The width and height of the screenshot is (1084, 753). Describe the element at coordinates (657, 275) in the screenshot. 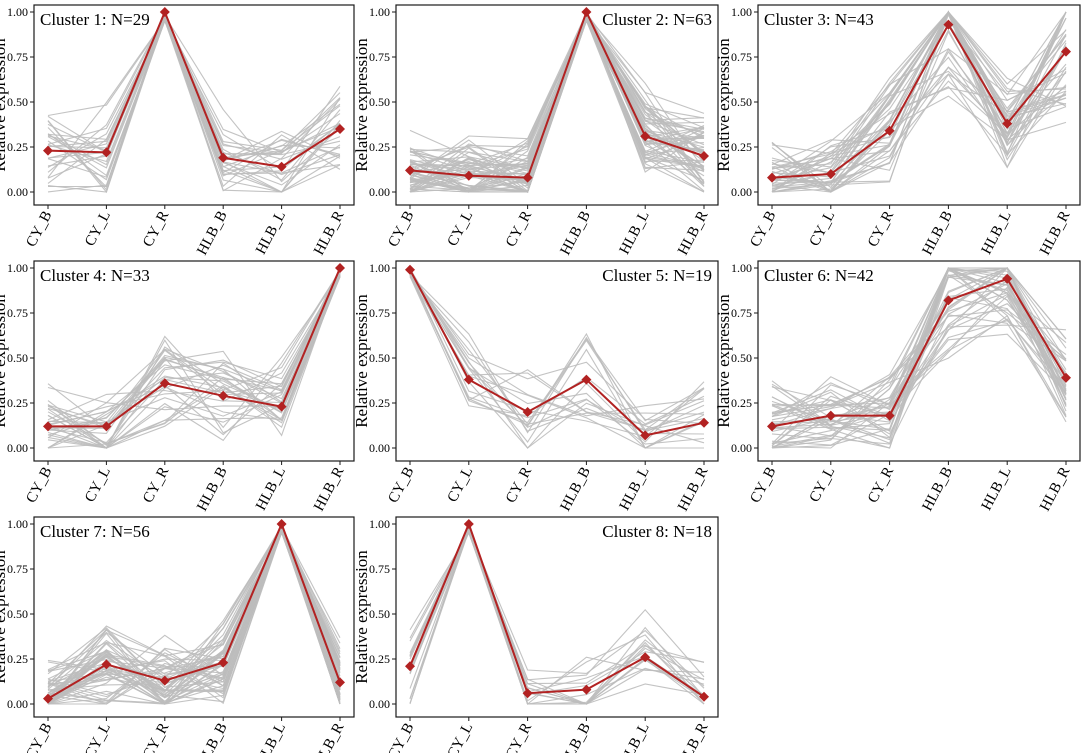

I see `cluster-title: Cluster 5: N=19` at that location.